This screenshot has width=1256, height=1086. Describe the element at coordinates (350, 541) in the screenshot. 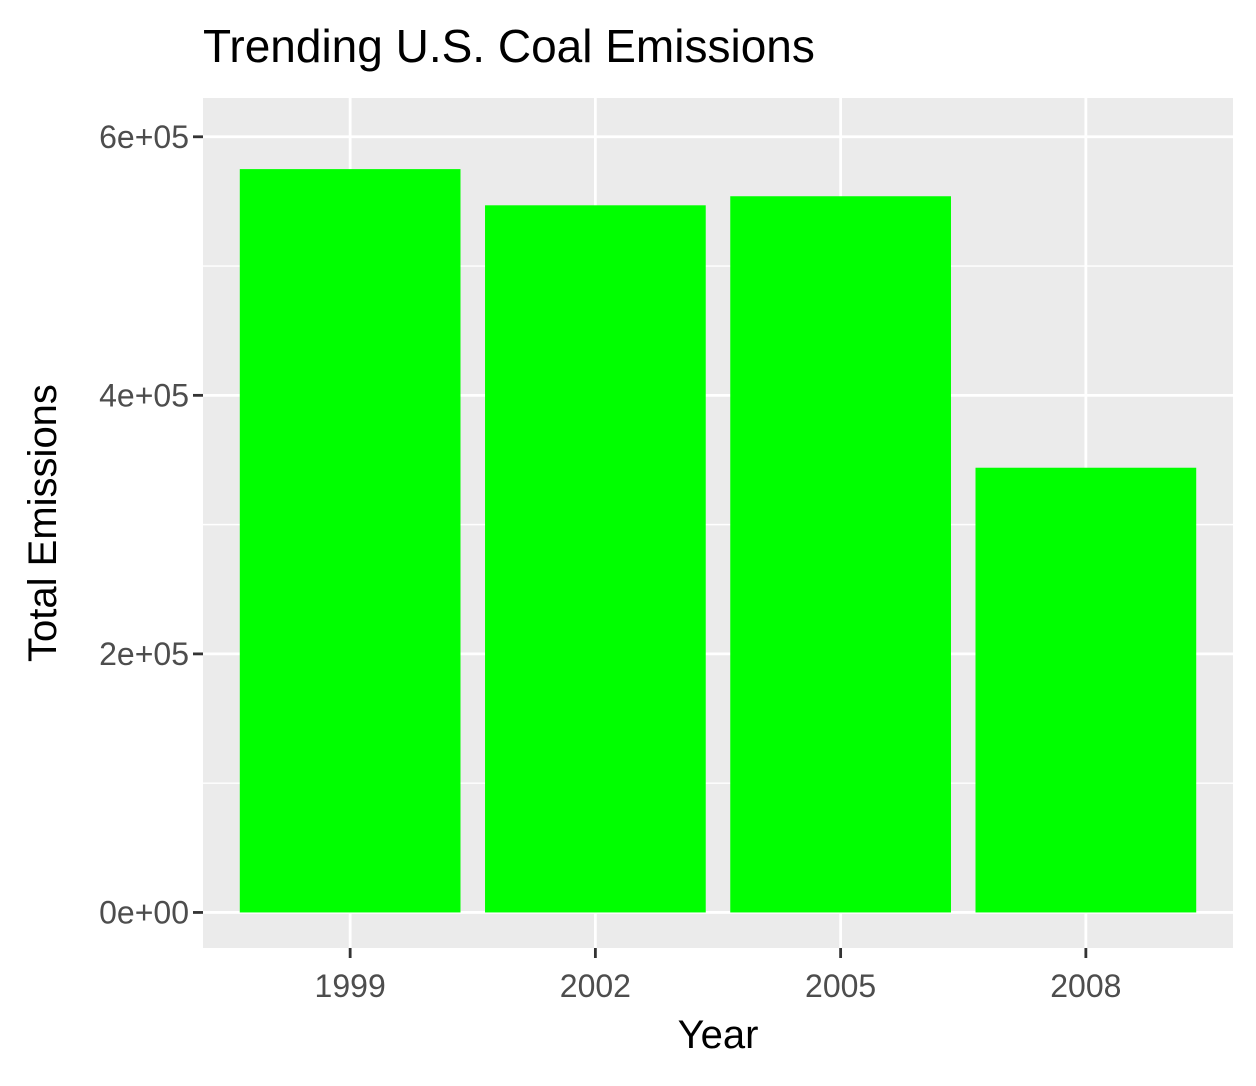

I see `bar-1999` at that location.